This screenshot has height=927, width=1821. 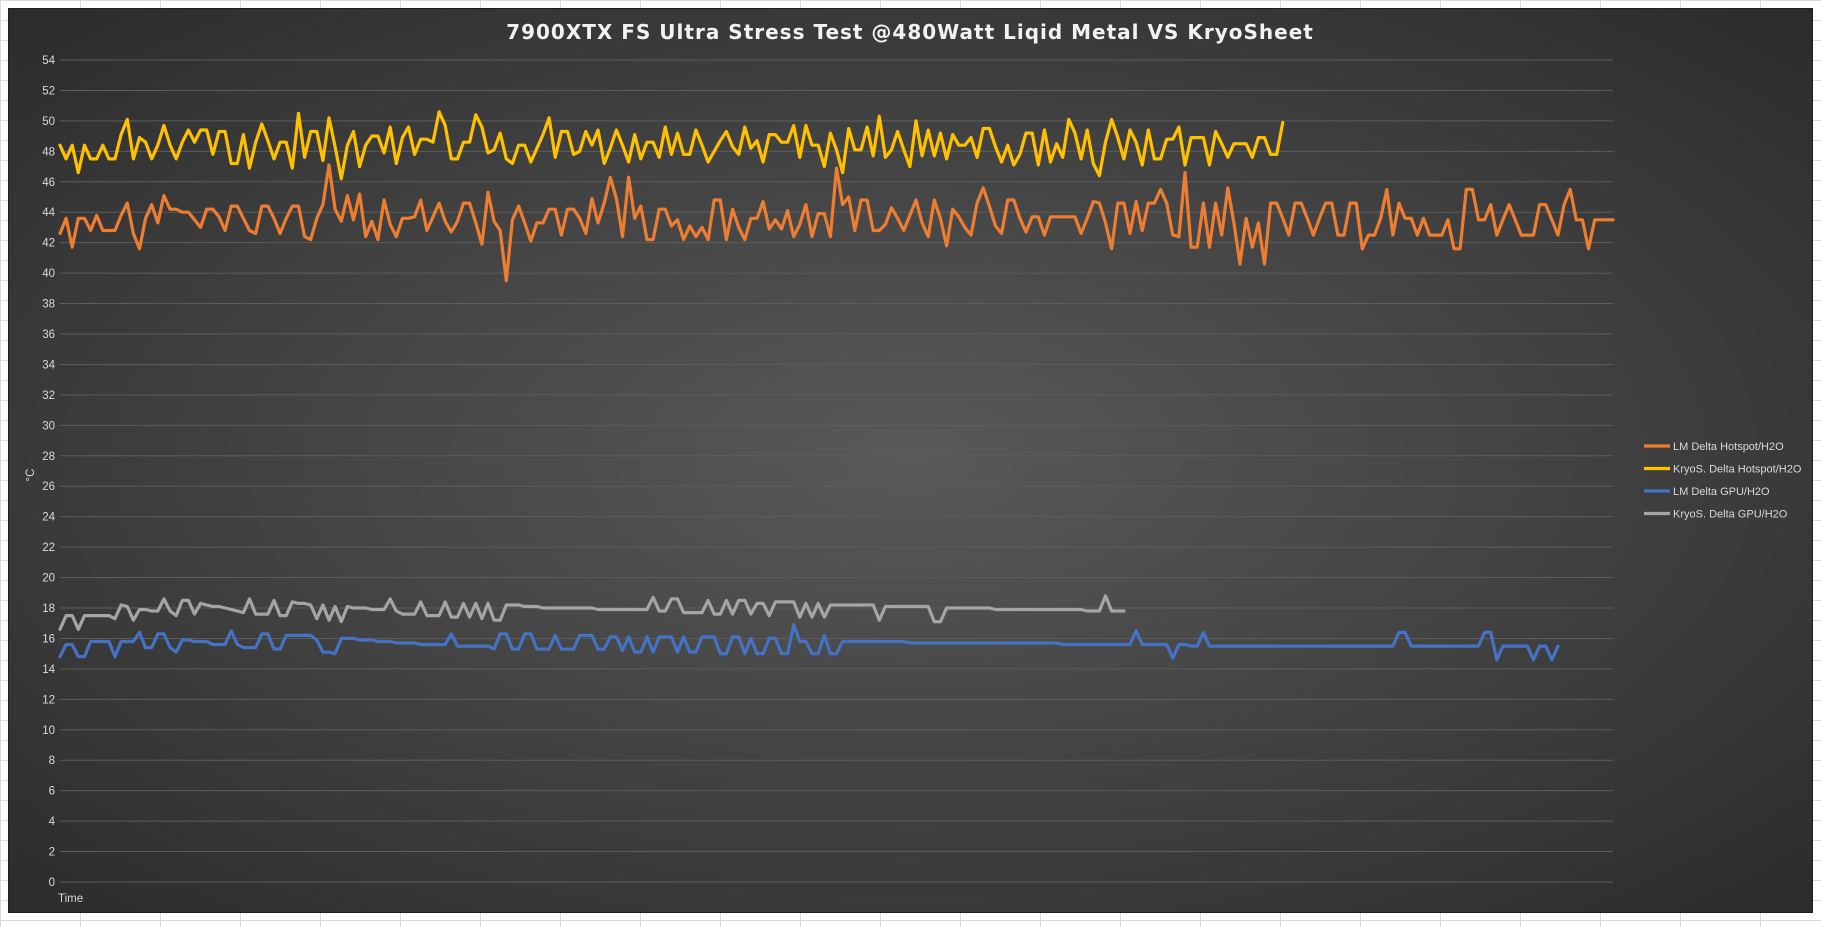 What do you see at coordinates (48, 670) in the screenshot?
I see `y-tick-label: 14` at bounding box center [48, 670].